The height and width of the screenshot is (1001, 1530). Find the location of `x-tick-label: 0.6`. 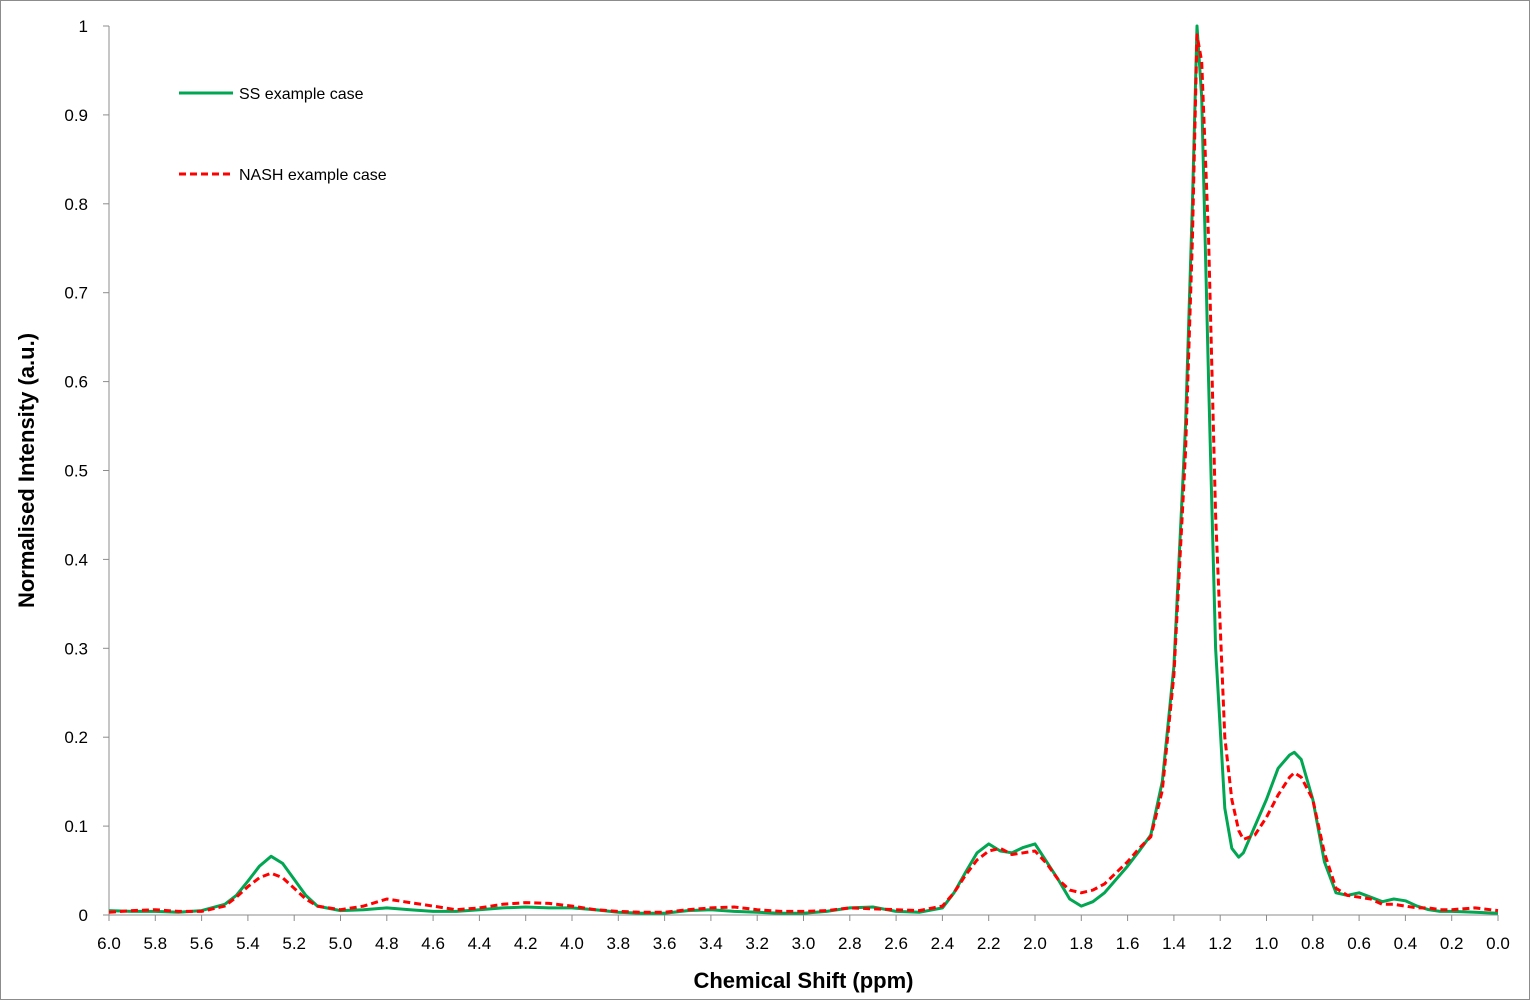

x-tick-label: 0.6 is located at coordinates (1359, 943).